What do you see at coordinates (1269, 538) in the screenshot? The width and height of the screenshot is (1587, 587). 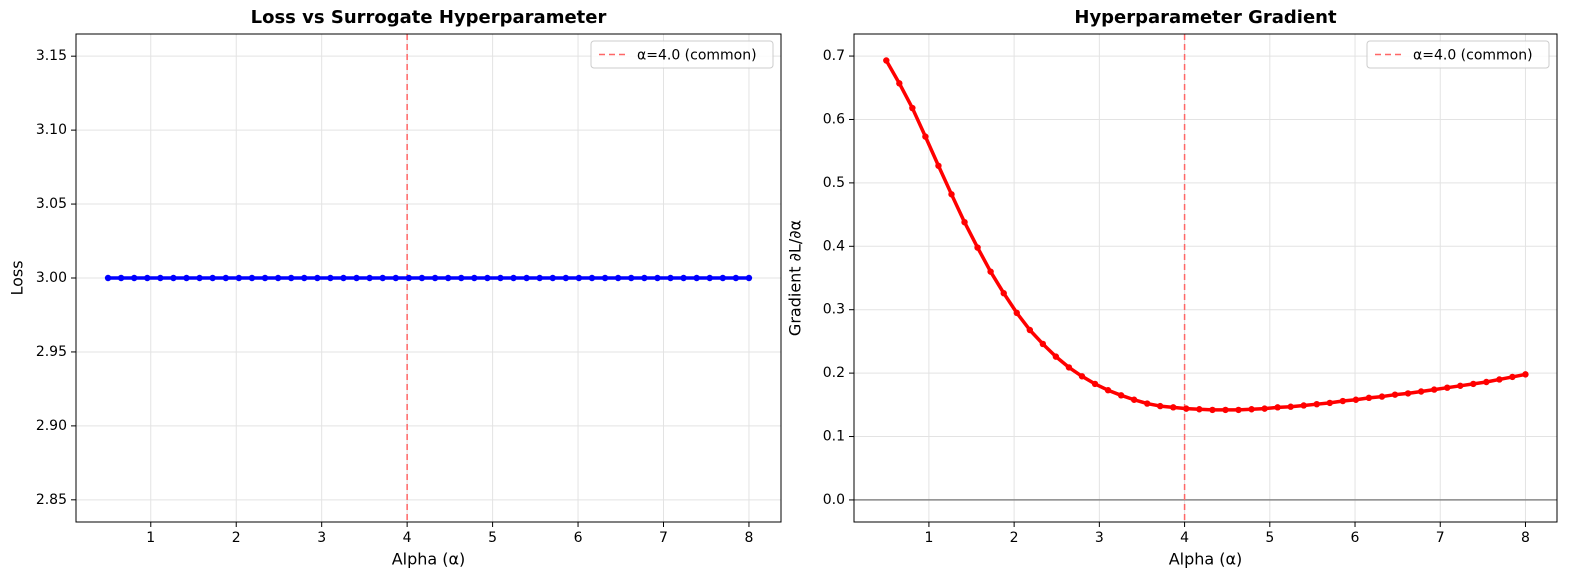 I see `x-tick-label: 5` at bounding box center [1269, 538].